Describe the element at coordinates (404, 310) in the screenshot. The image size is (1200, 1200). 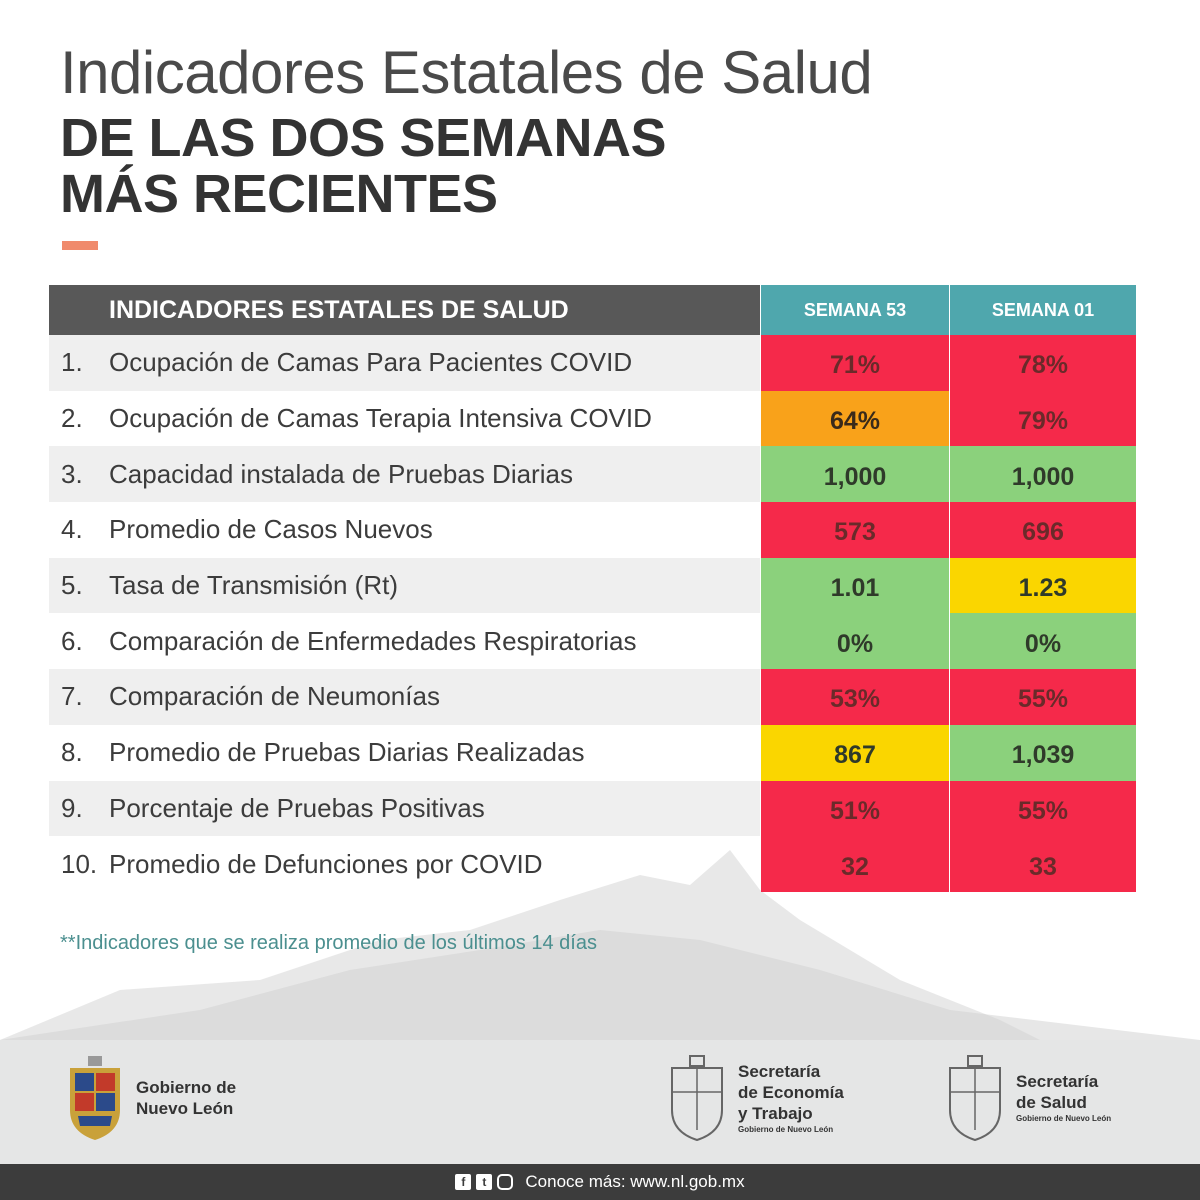
I see `header-indicators: INDICADORES ESTATALES DE SALUD` at that location.